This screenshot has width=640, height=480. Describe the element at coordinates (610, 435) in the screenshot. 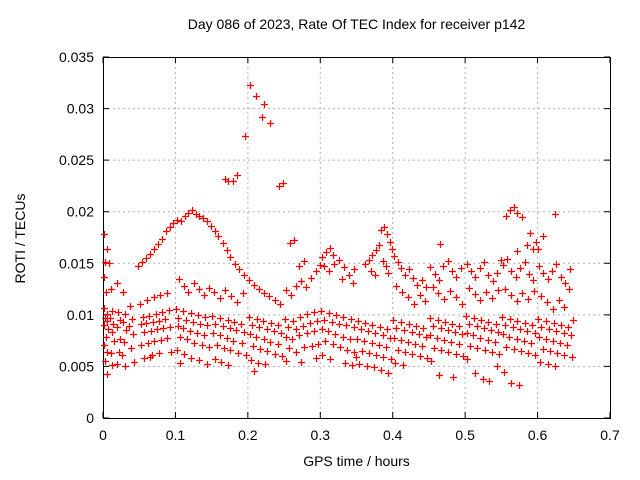

I see `x-tick-label: 0.7` at that location.